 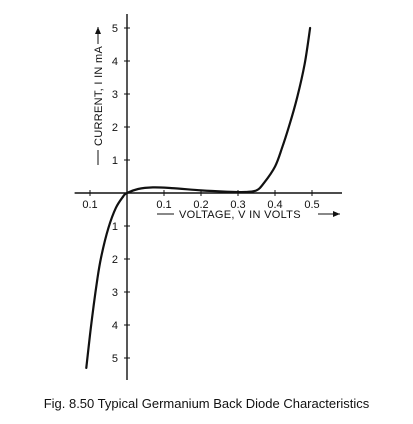 What do you see at coordinates (311, 205) in the screenshot?
I see `x-tick-label: 0.5` at bounding box center [311, 205].